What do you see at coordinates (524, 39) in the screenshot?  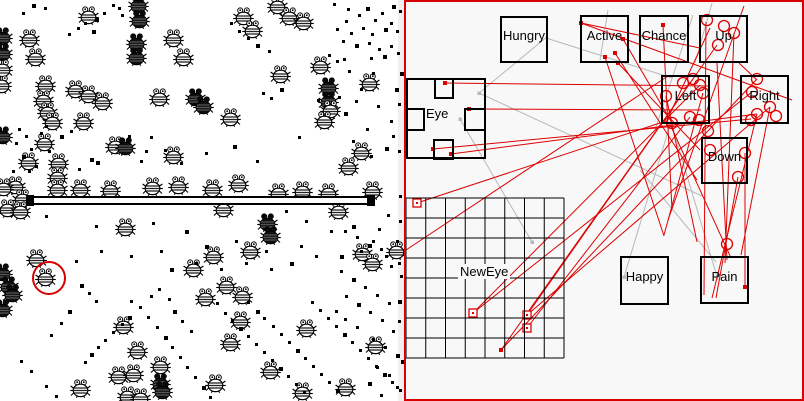 I see `node-box-hungry: Hungry` at bounding box center [524, 39].